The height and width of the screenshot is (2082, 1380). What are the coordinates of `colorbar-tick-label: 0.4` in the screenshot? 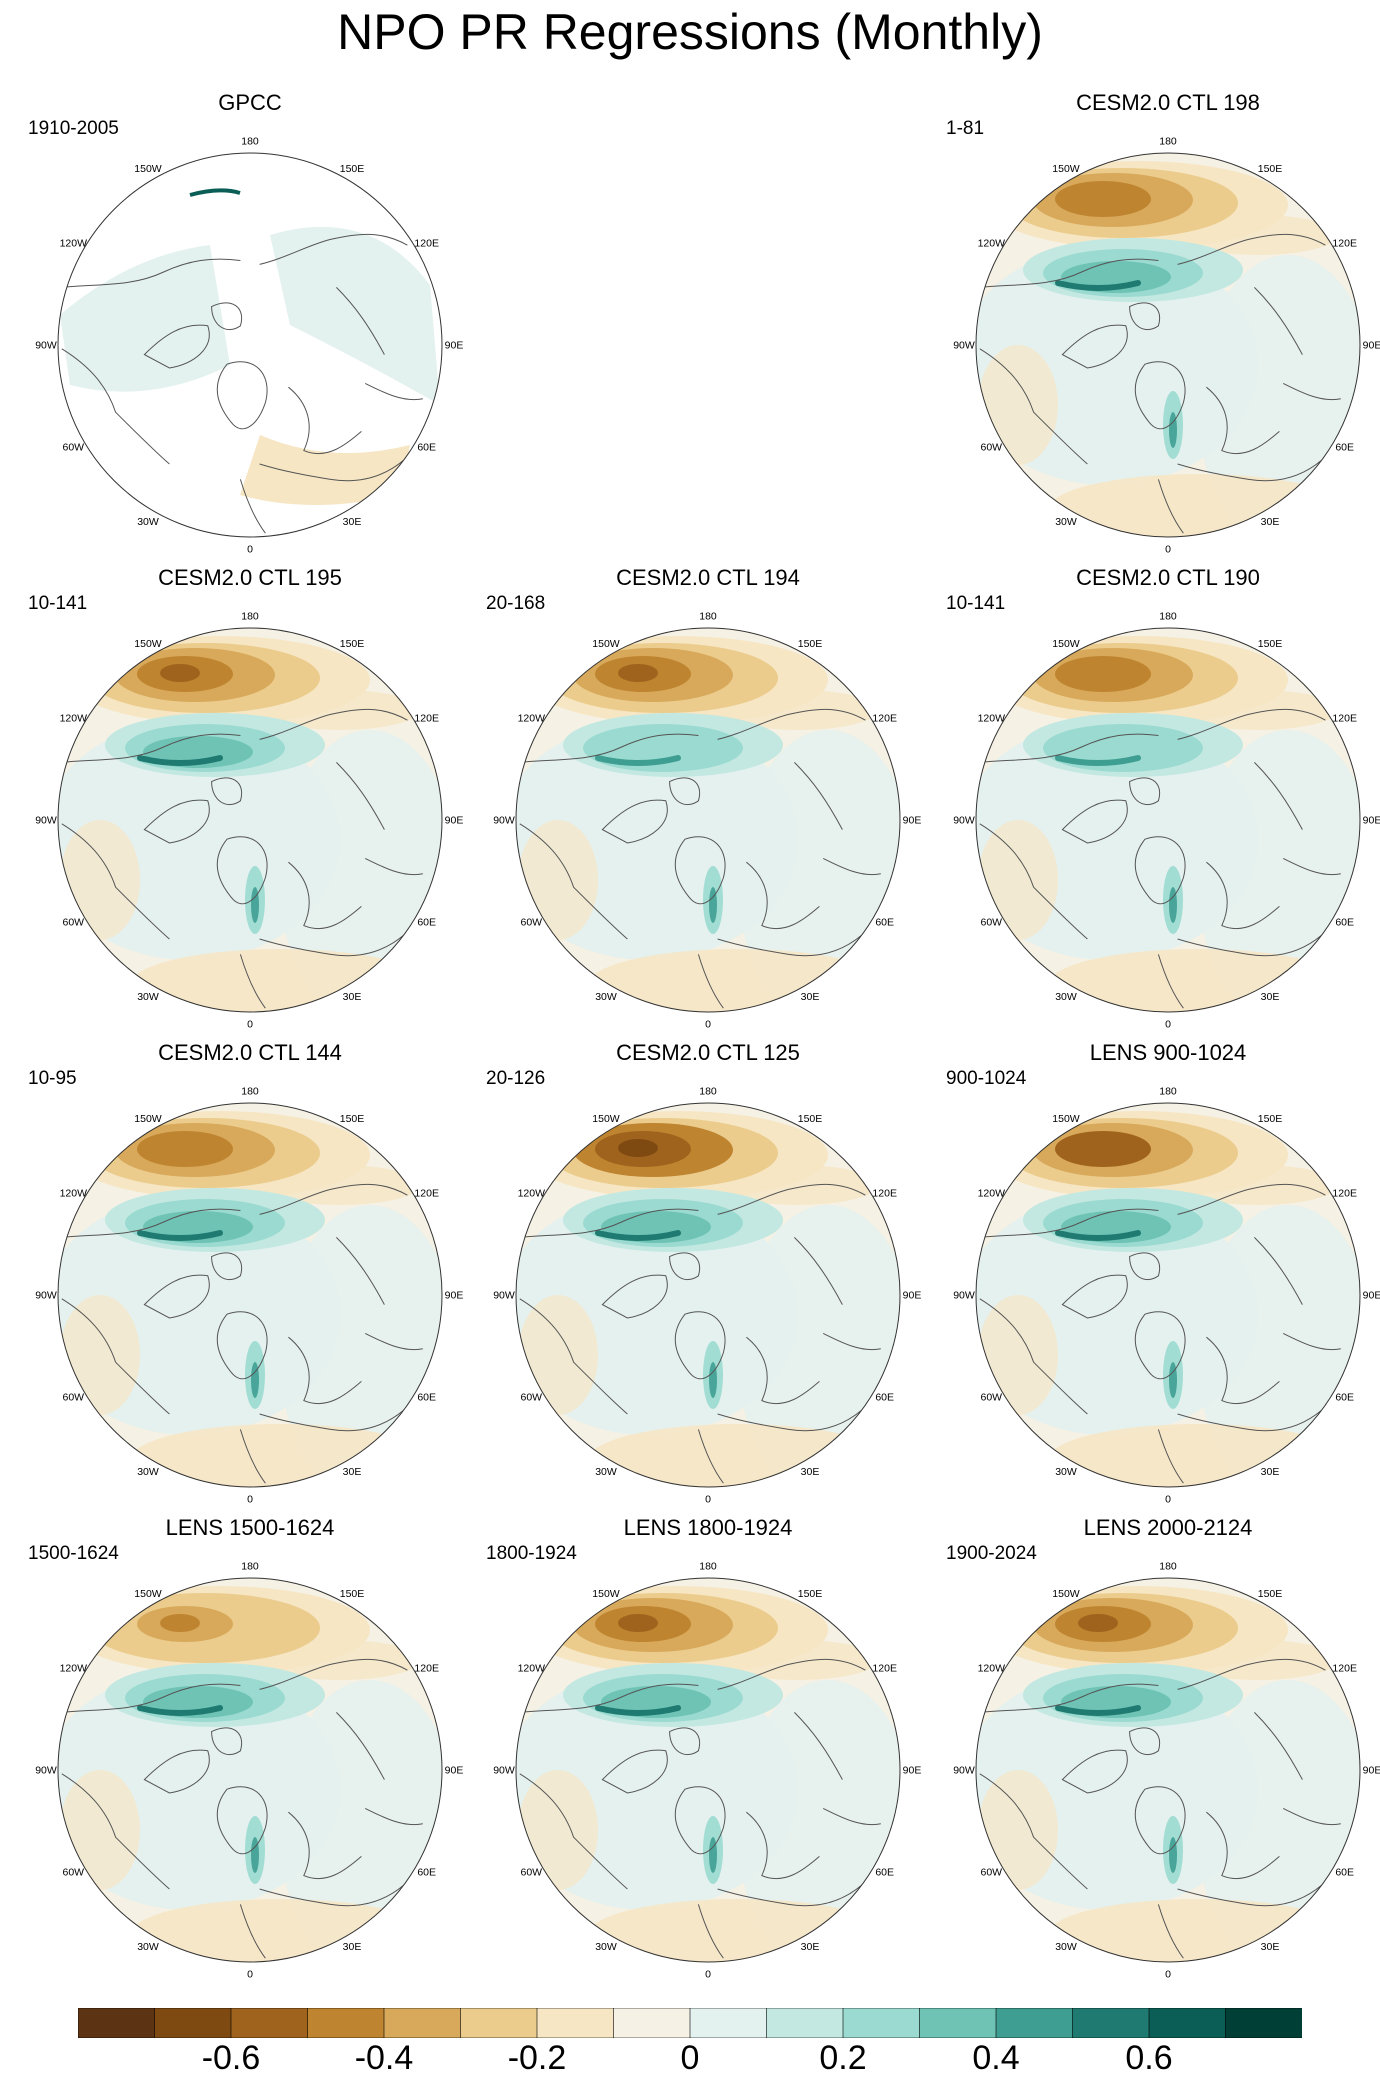 It's located at (996, 2058).